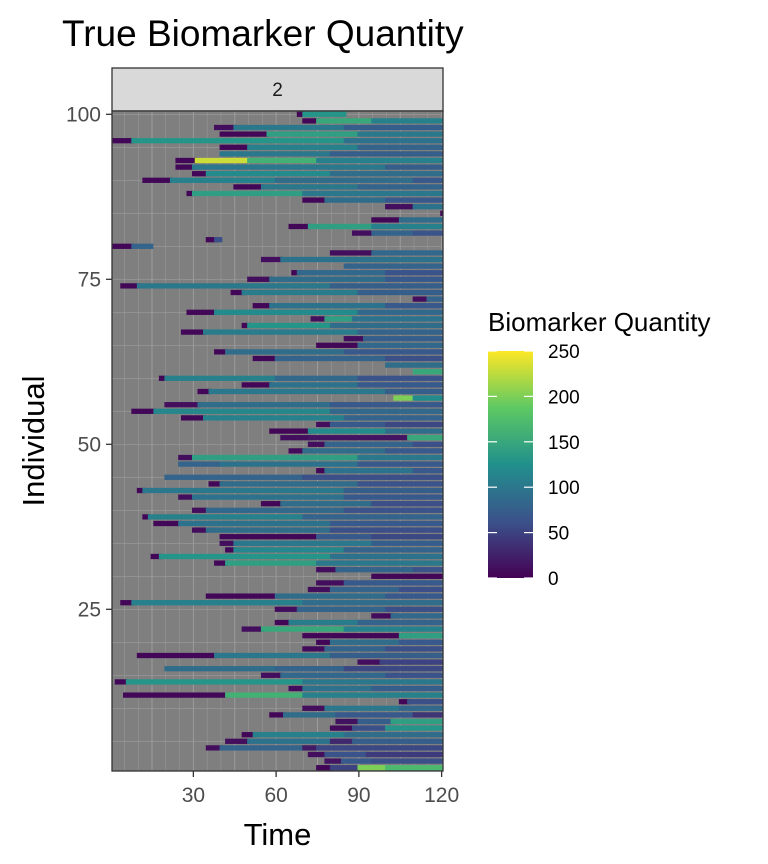 The height and width of the screenshot is (864, 768). What do you see at coordinates (193, 795) in the screenshot?
I see `x-tick-label: 30` at bounding box center [193, 795].